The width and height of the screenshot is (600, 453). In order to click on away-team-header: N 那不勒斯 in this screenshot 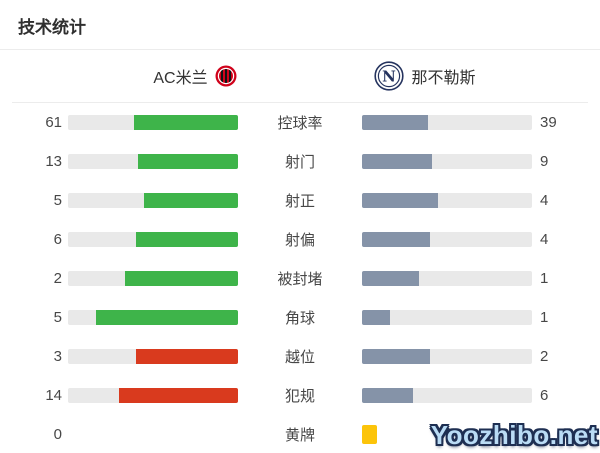, I will do `click(425, 76)`.